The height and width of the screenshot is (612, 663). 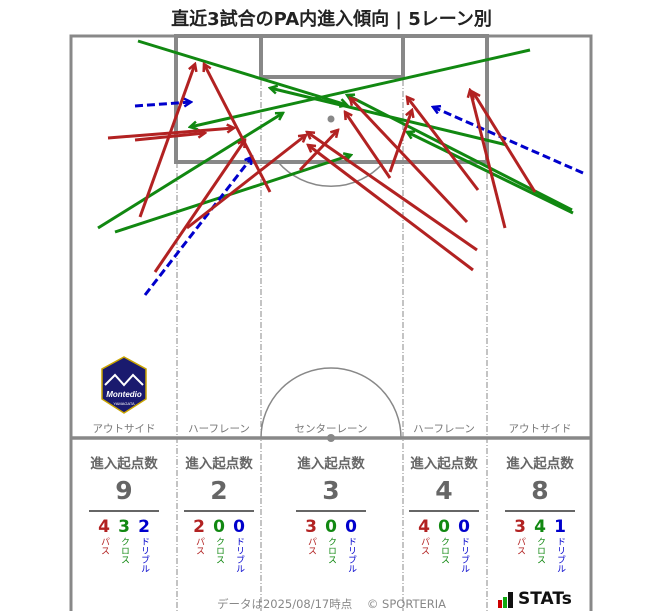 What do you see at coordinates (331, 438) in the screenshot?
I see `center-spot` at bounding box center [331, 438].